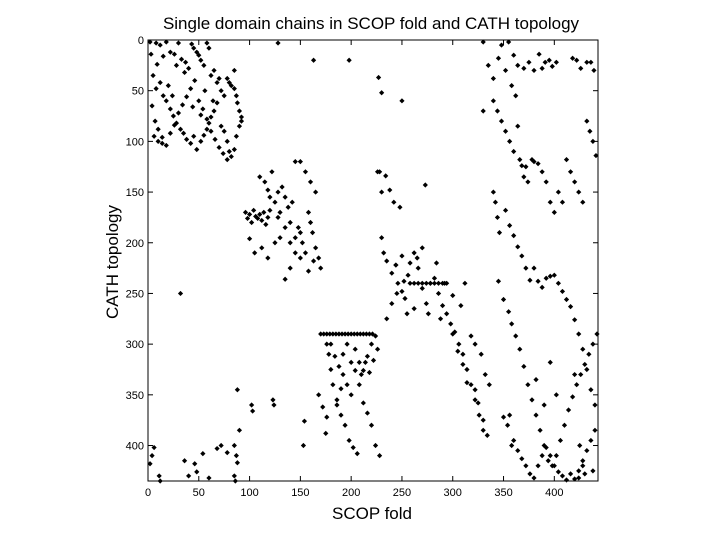  Describe the element at coordinates (554, 493) in the screenshot. I see `x-tick-label: 400` at that location.